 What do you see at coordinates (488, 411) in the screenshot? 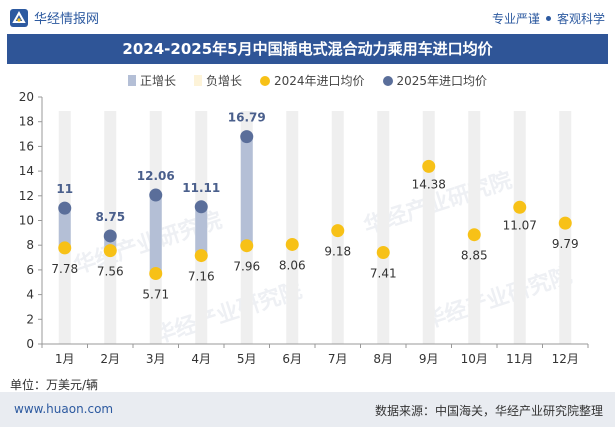
I see `footer-source: 数据来源：中国海关，华经产业研究院整理` at bounding box center [488, 411].